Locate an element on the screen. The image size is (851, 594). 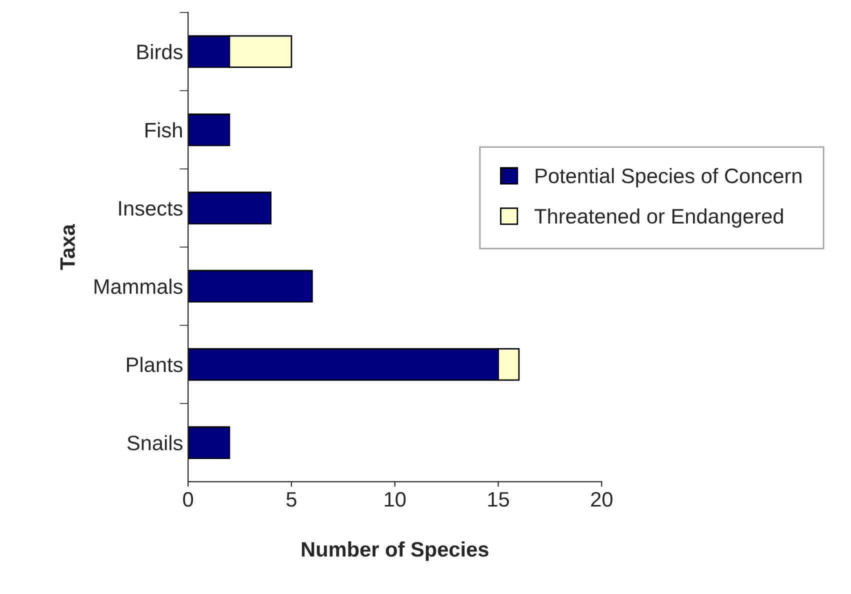
legend-label: Potential Species of Concern is located at coordinates (669, 178).